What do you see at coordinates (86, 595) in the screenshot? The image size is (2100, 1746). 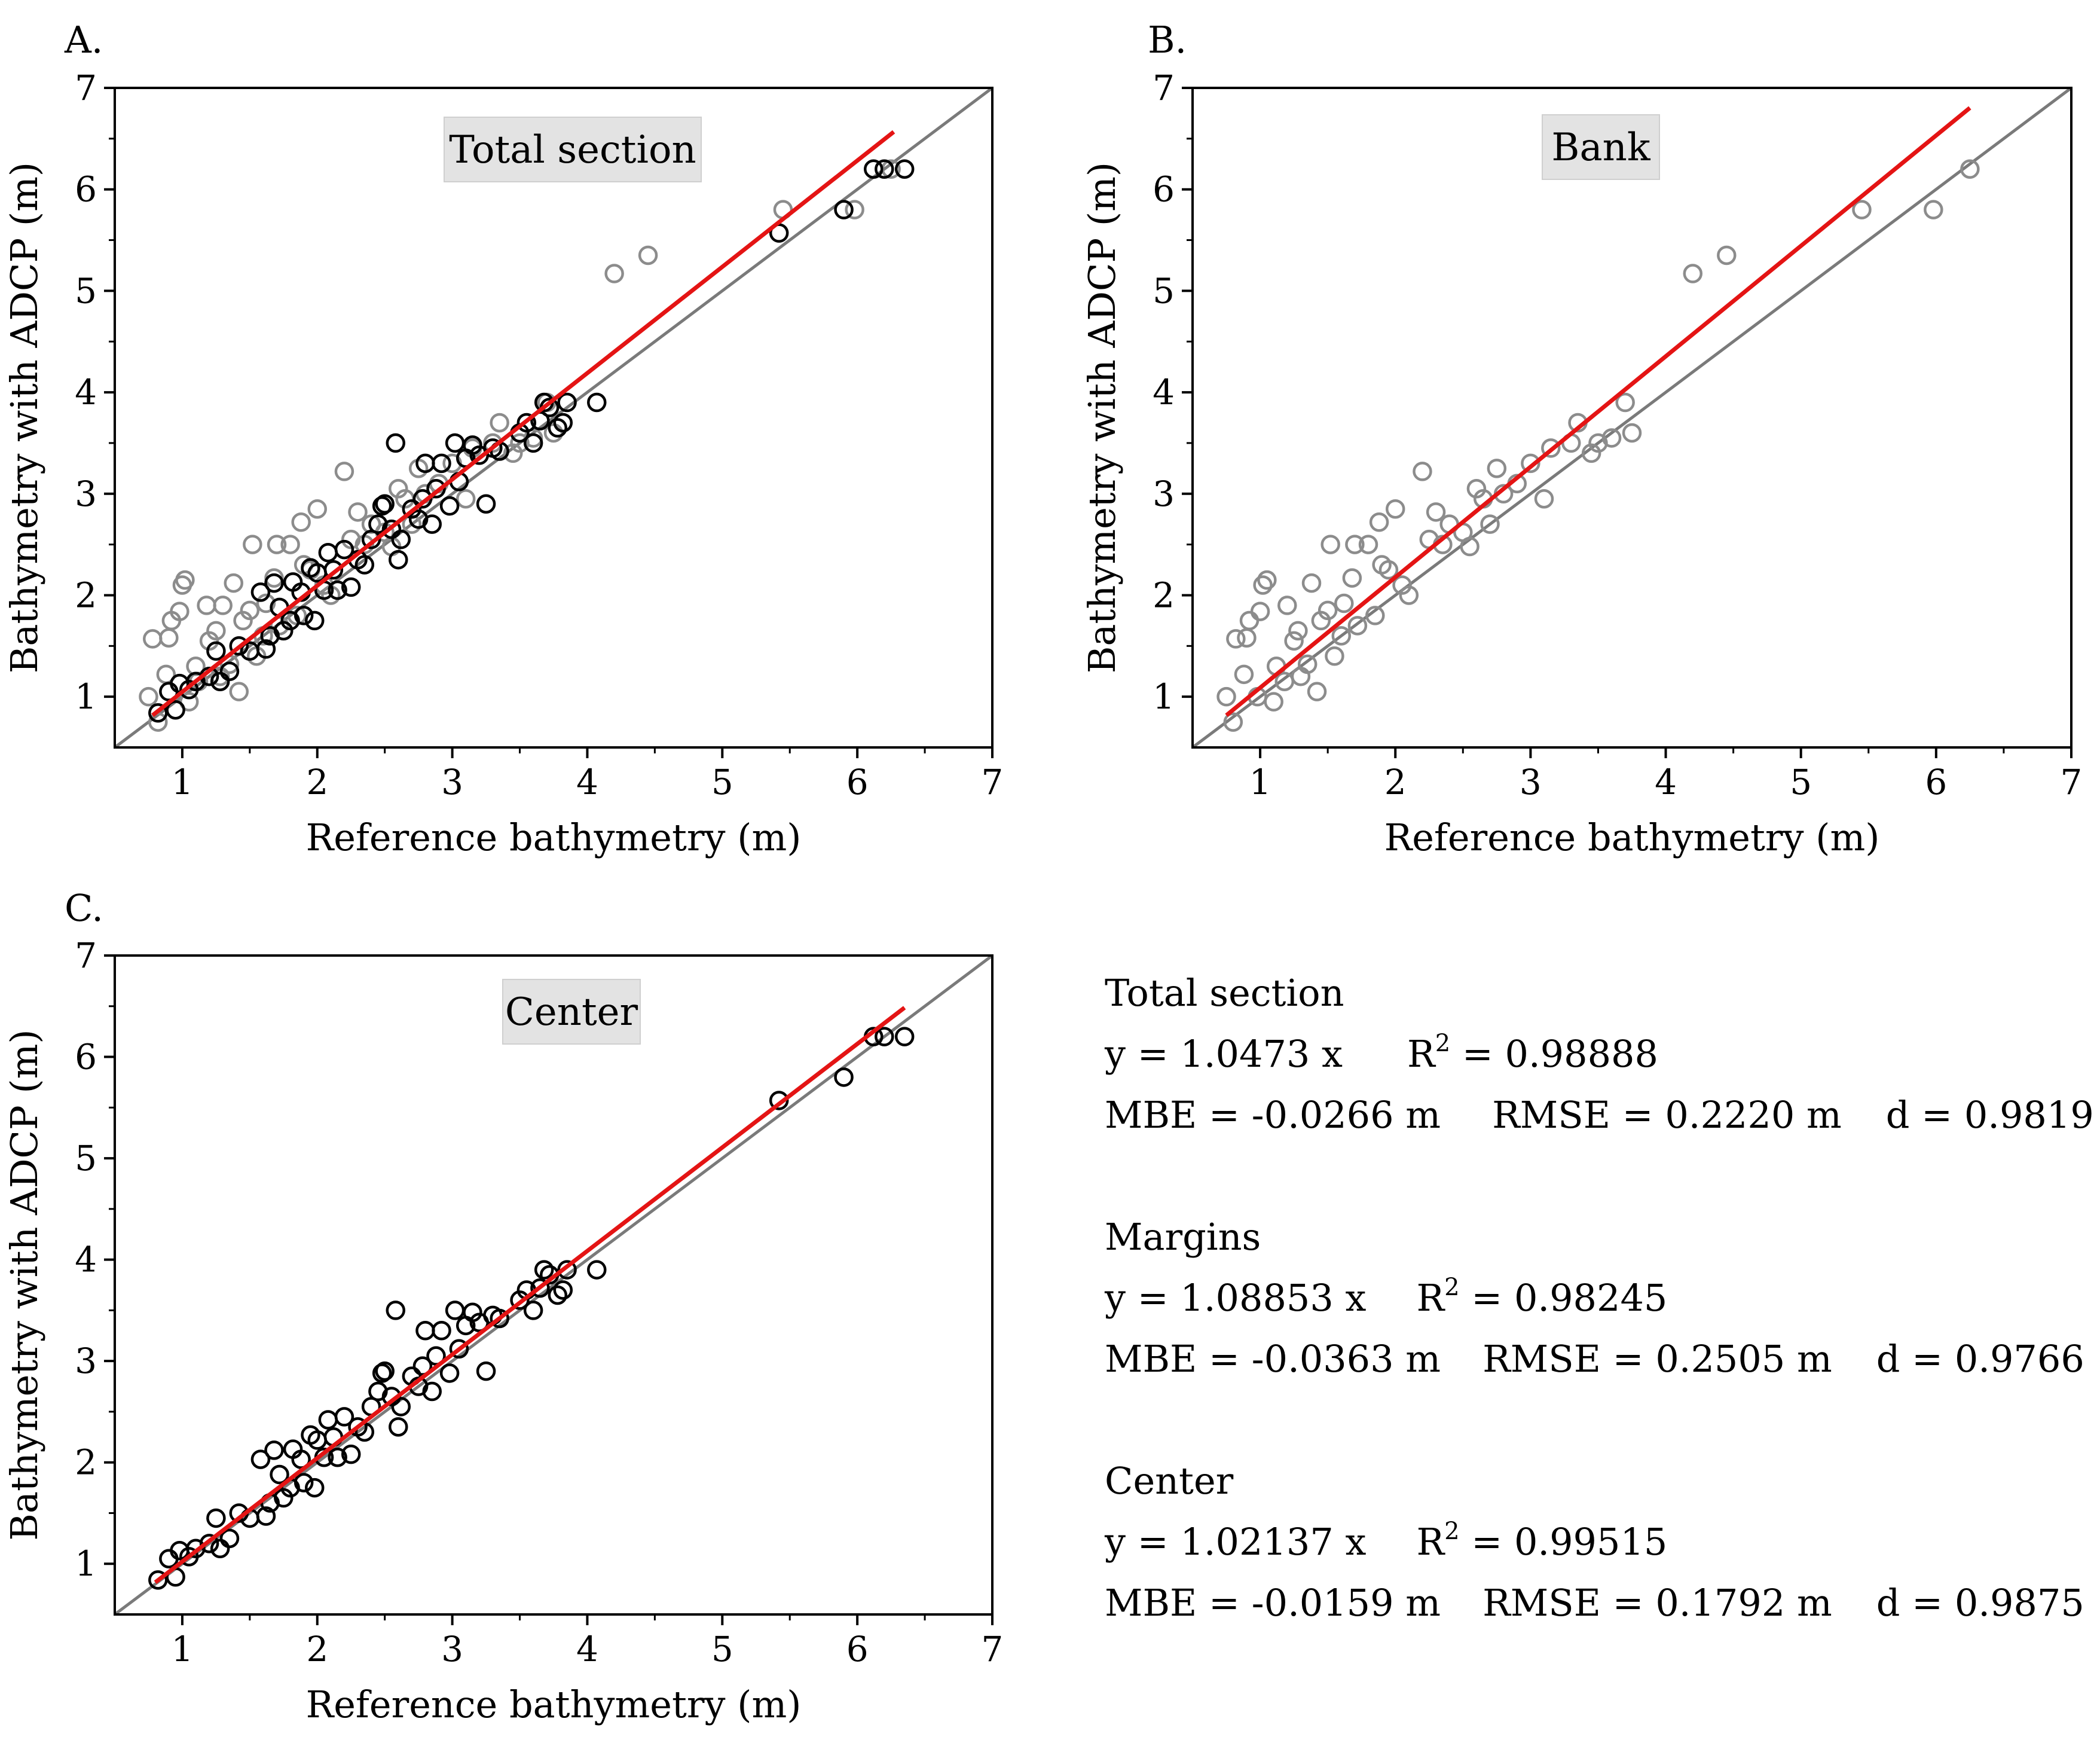 I see `y-tick-label: 2` at bounding box center [86, 595].